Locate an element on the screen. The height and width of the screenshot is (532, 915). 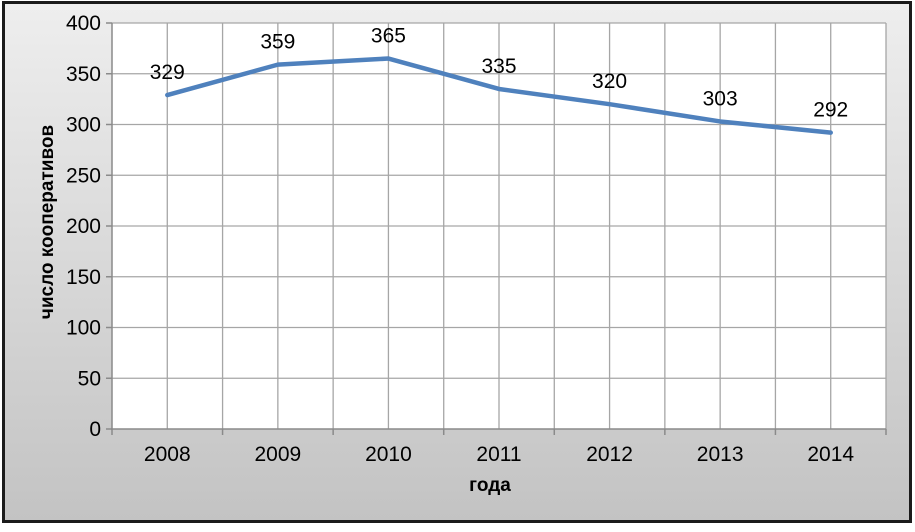
y-axis-title: число кооперативов is located at coordinates (47, 222).